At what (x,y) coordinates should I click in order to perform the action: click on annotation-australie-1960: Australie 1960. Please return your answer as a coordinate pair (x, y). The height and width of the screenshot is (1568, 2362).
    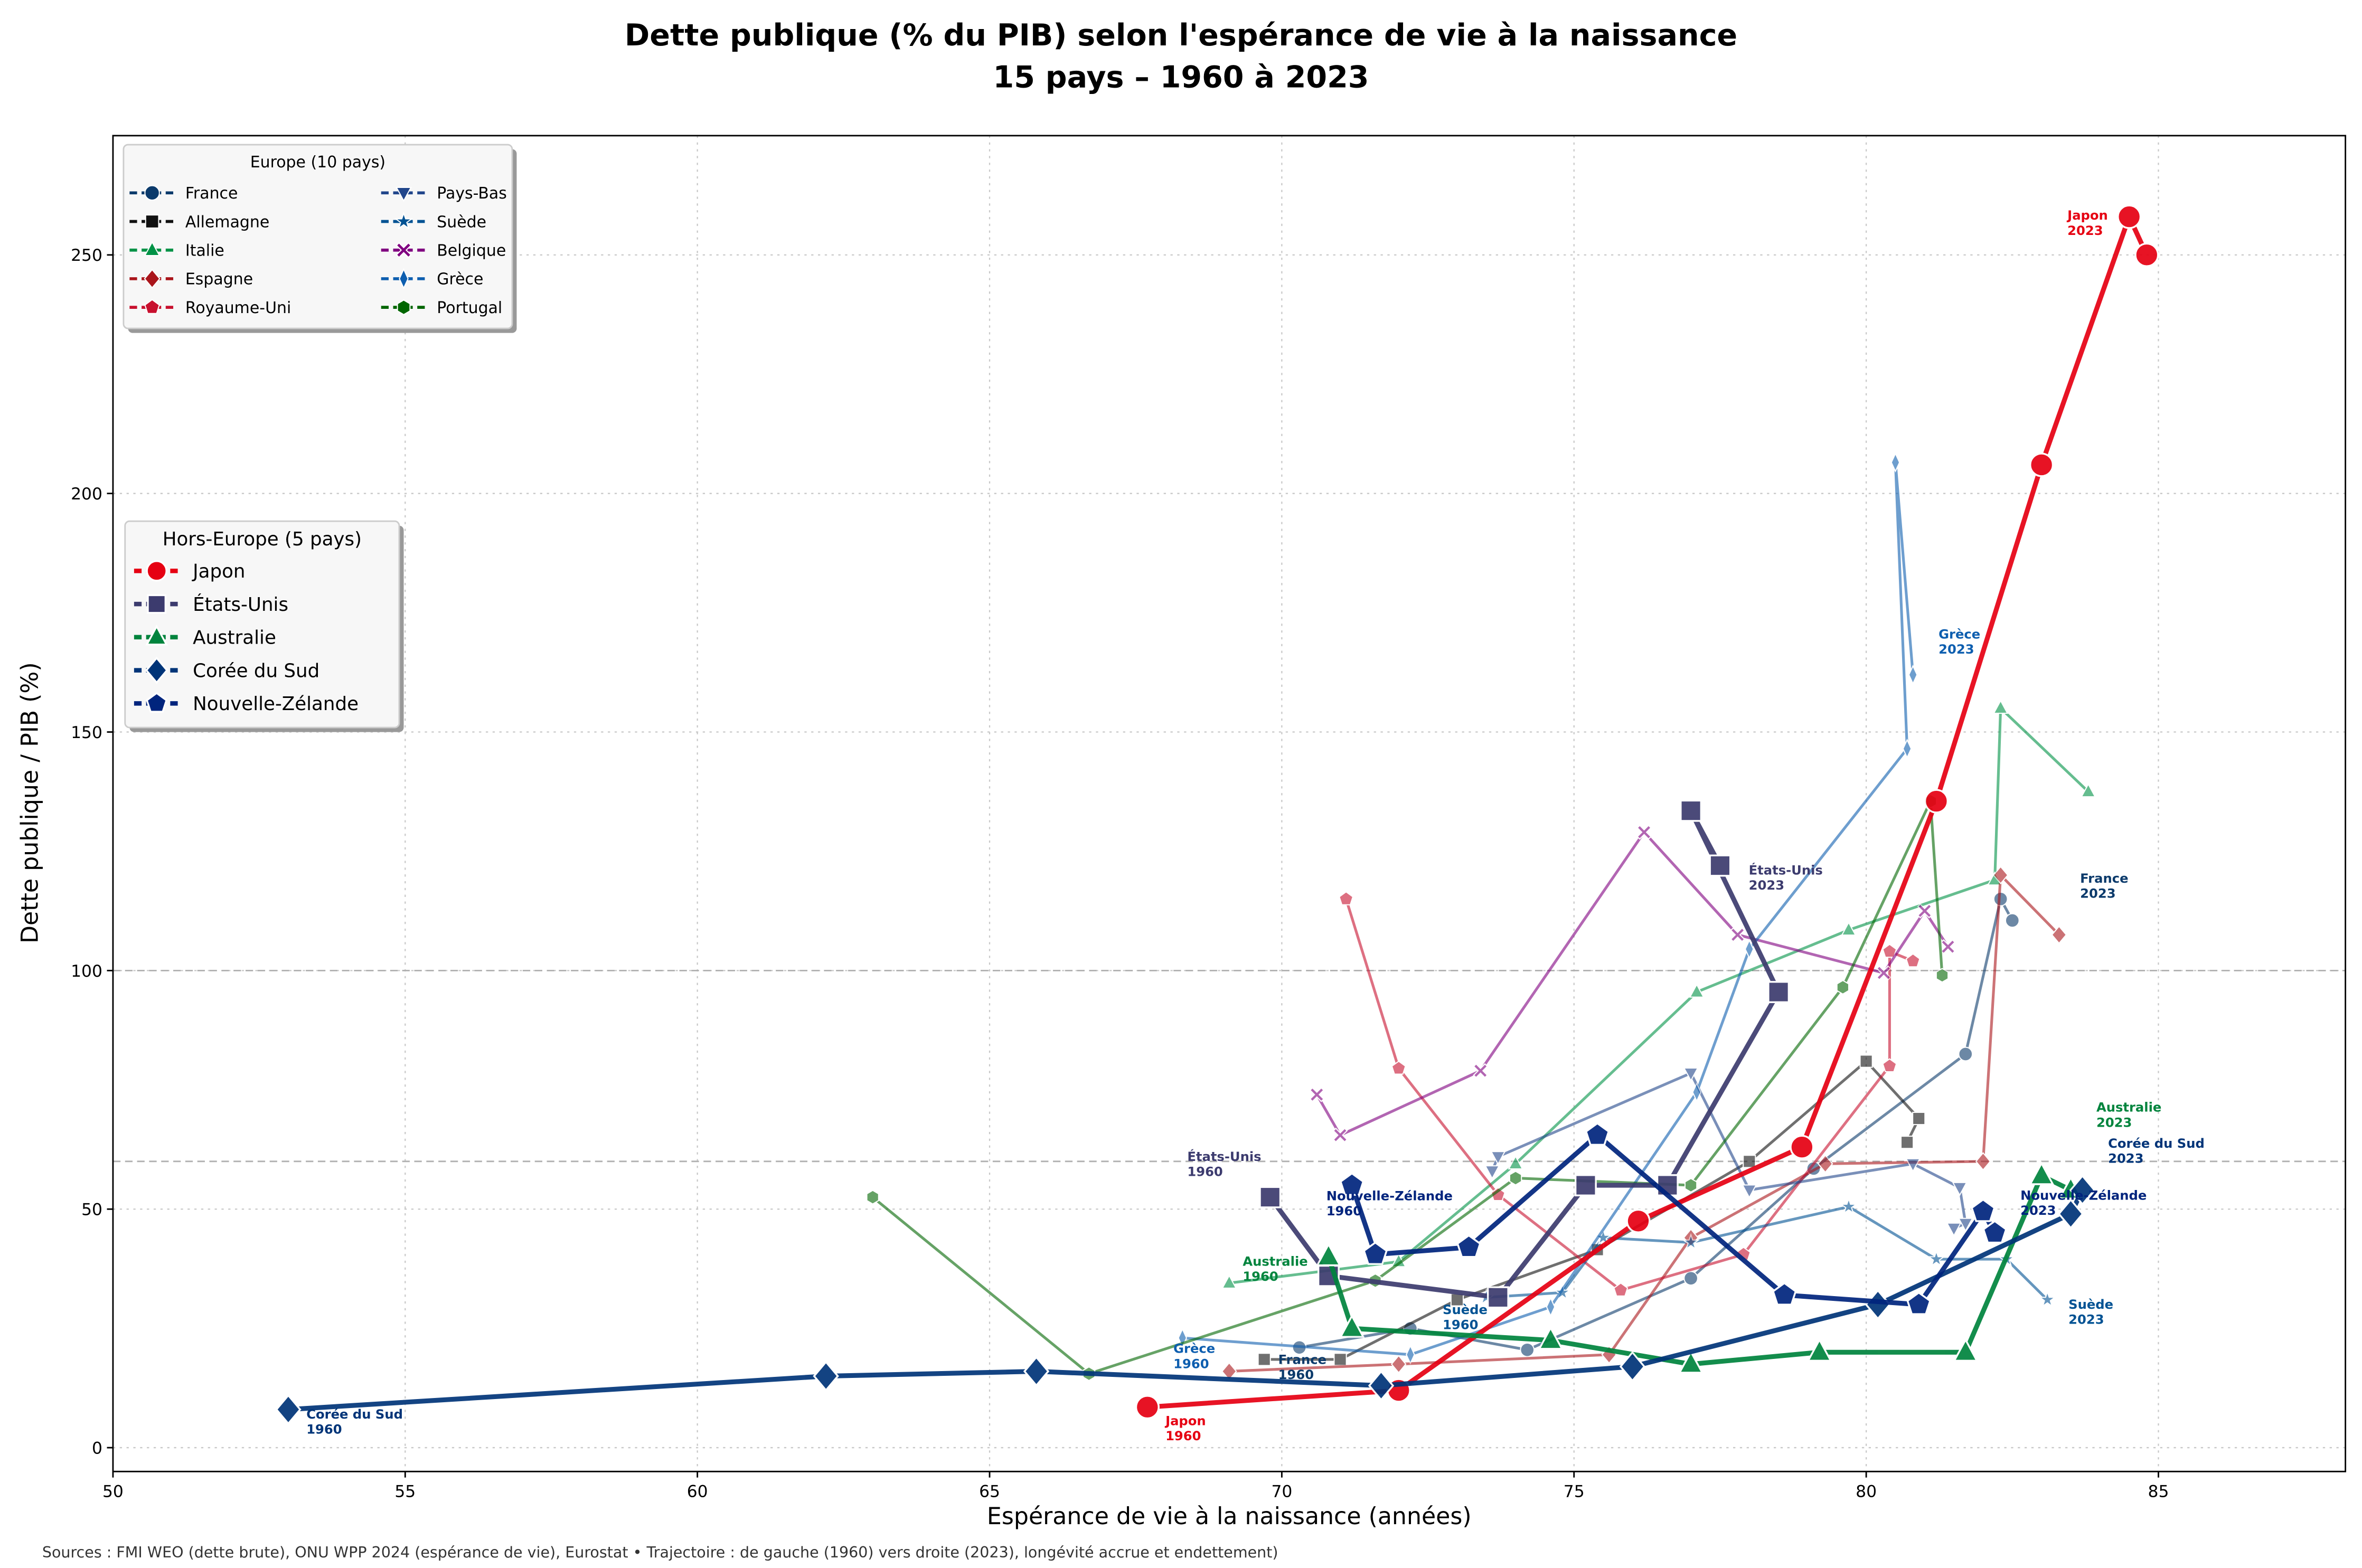
    Looking at the image, I should click on (1275, 1269).